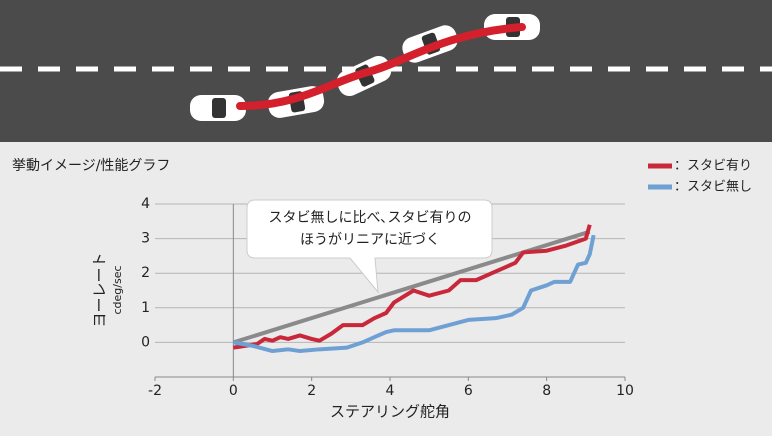  What do you see at coordinates (370, 240) in the screenshot?
I see `callout-text: ほうがリニアに近づく` at bounding box center [370, 240].